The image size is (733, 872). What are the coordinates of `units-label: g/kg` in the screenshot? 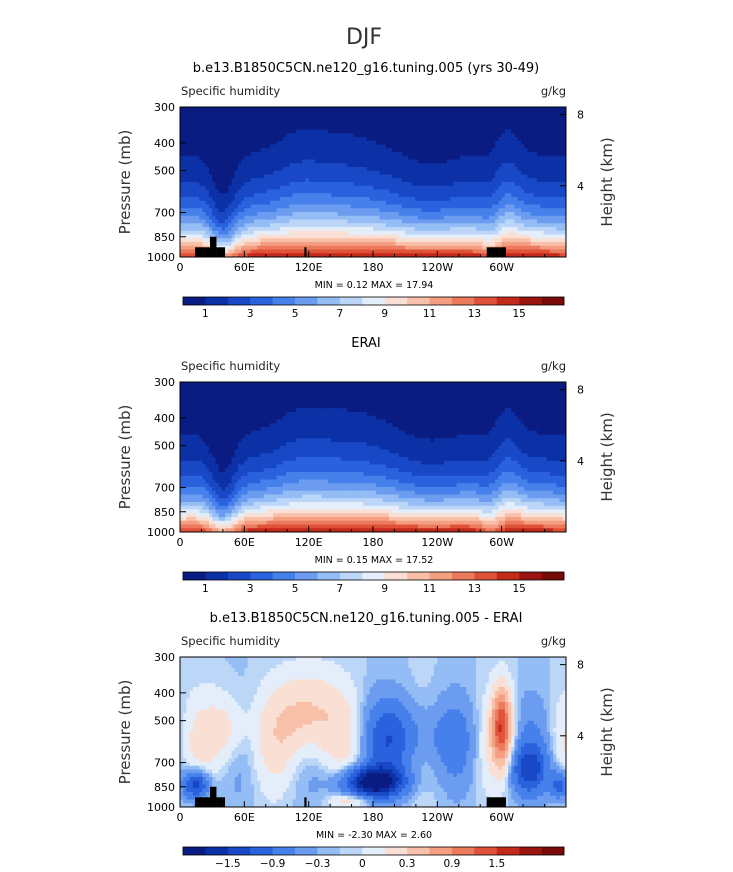 It's located at (553, 91).